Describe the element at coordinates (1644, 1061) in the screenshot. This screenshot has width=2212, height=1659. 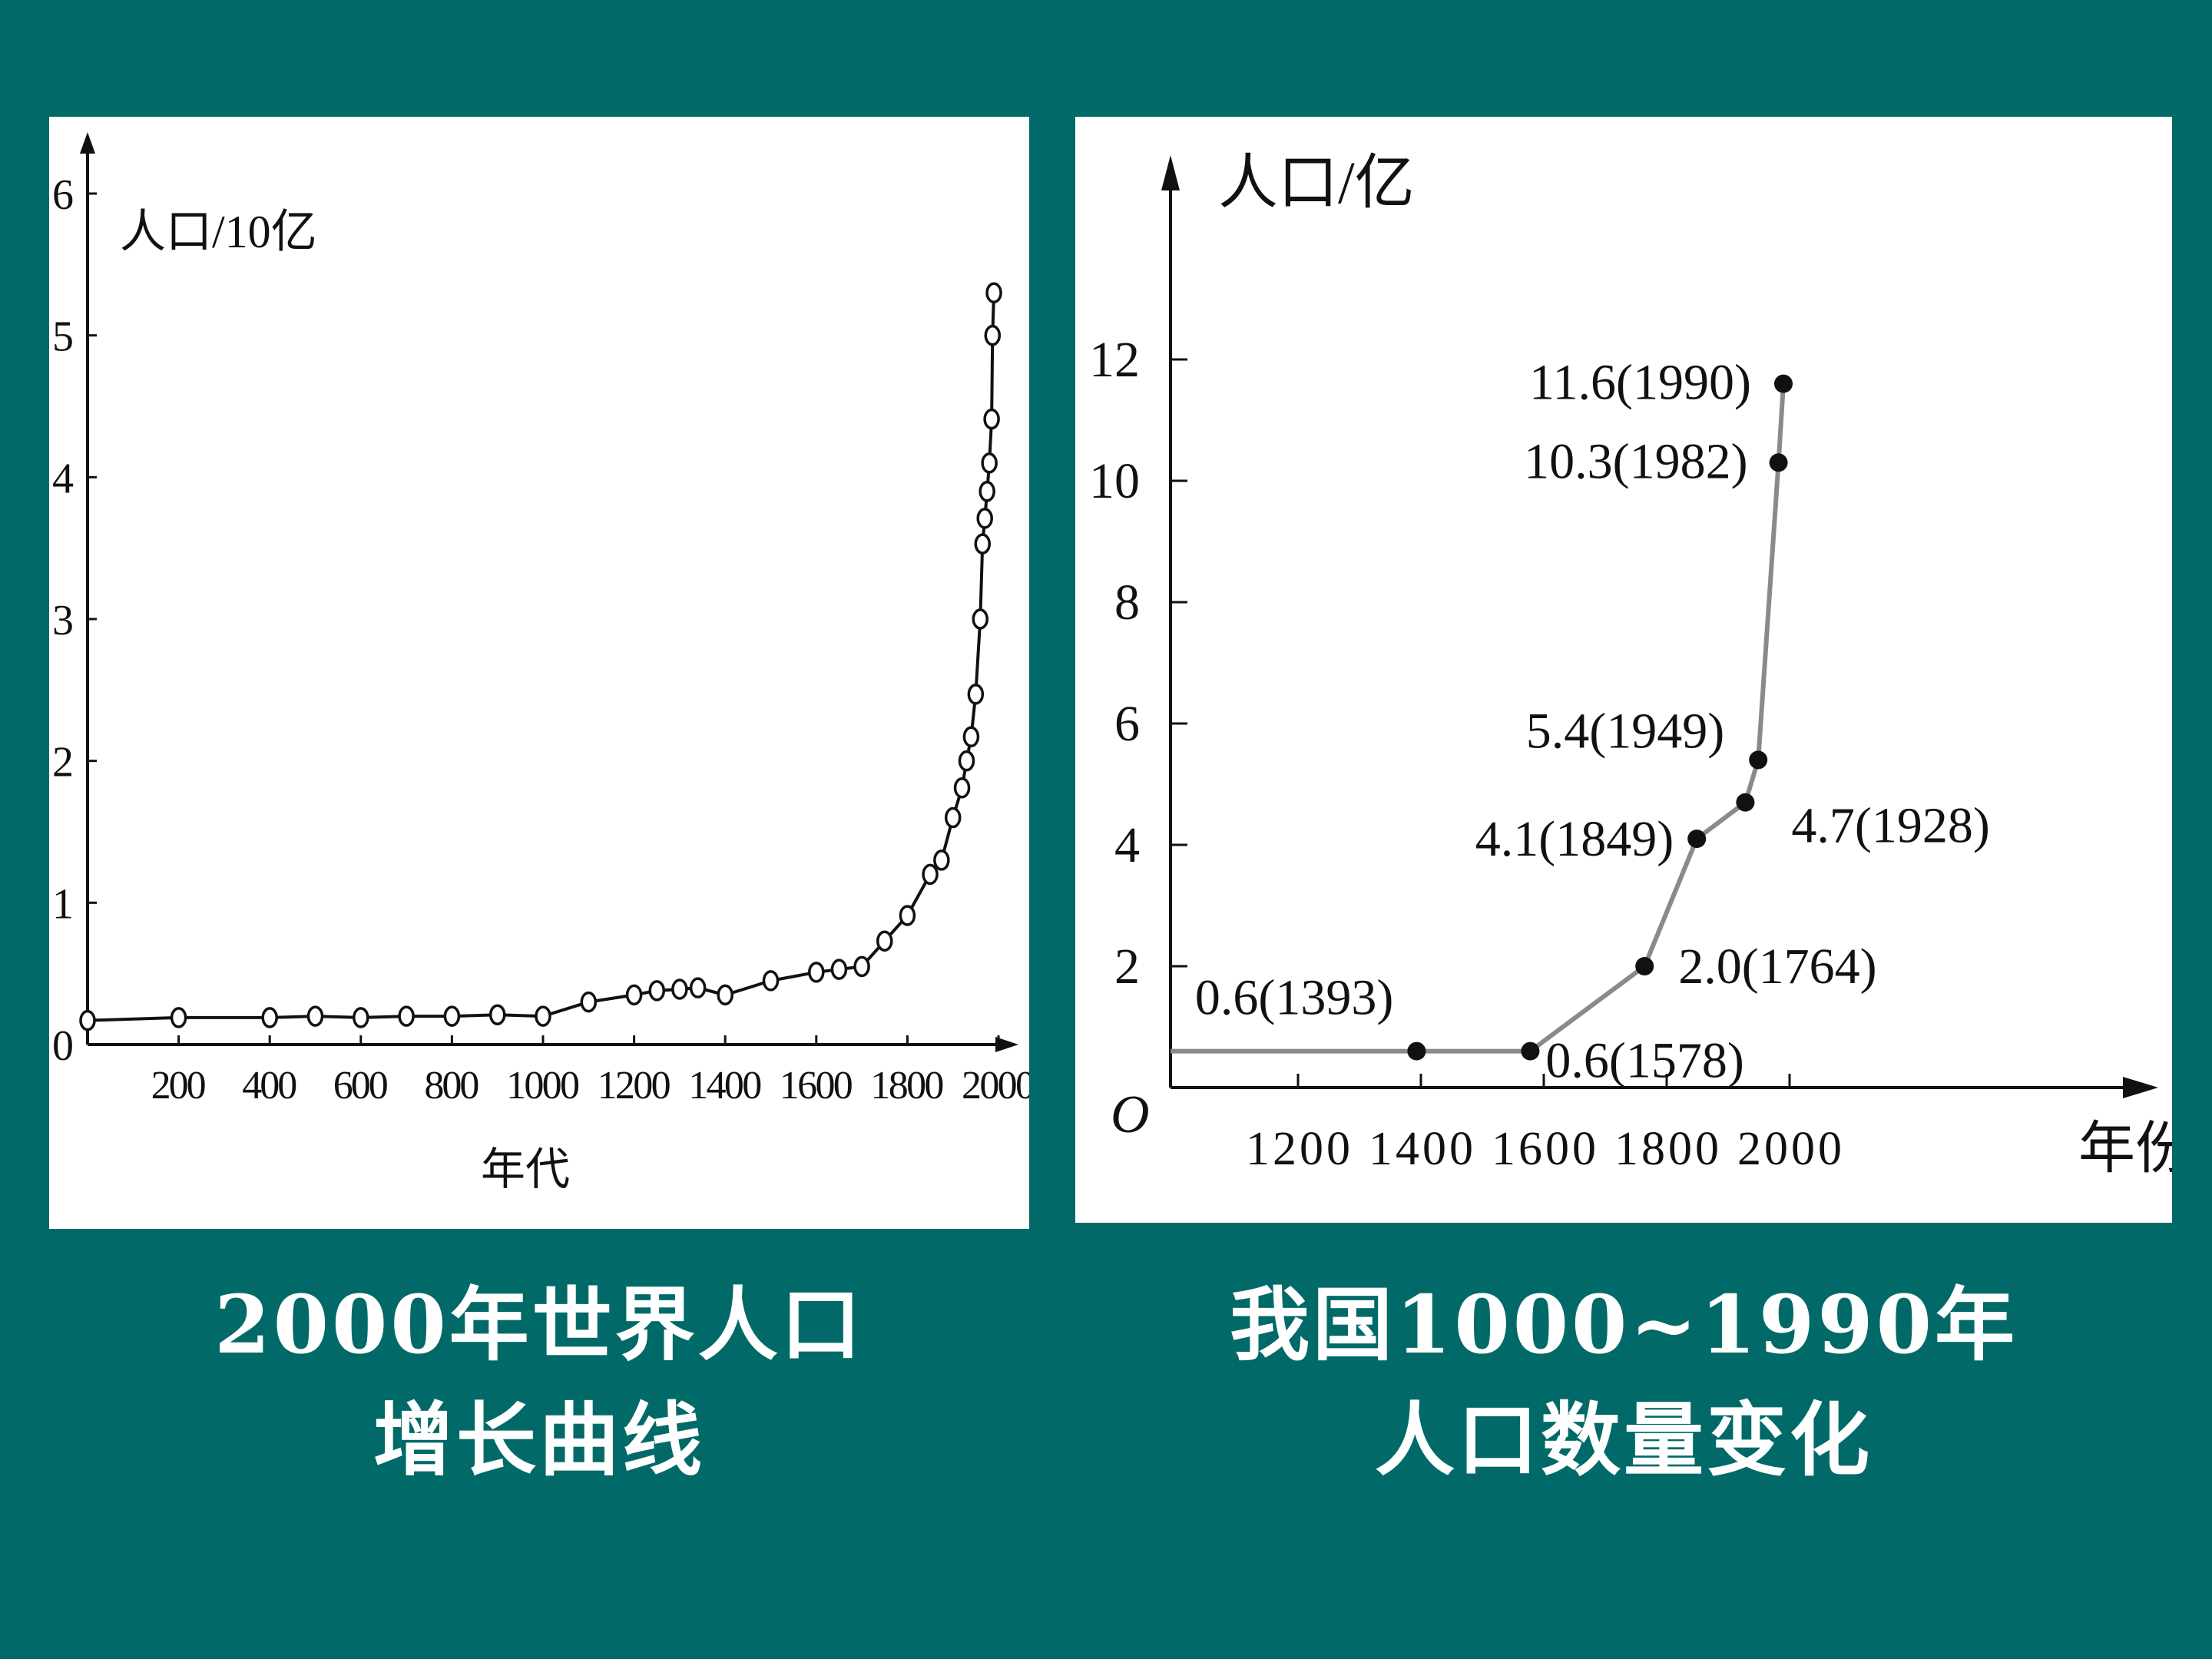
I see `data-label: 0.6(1578)` at that location.